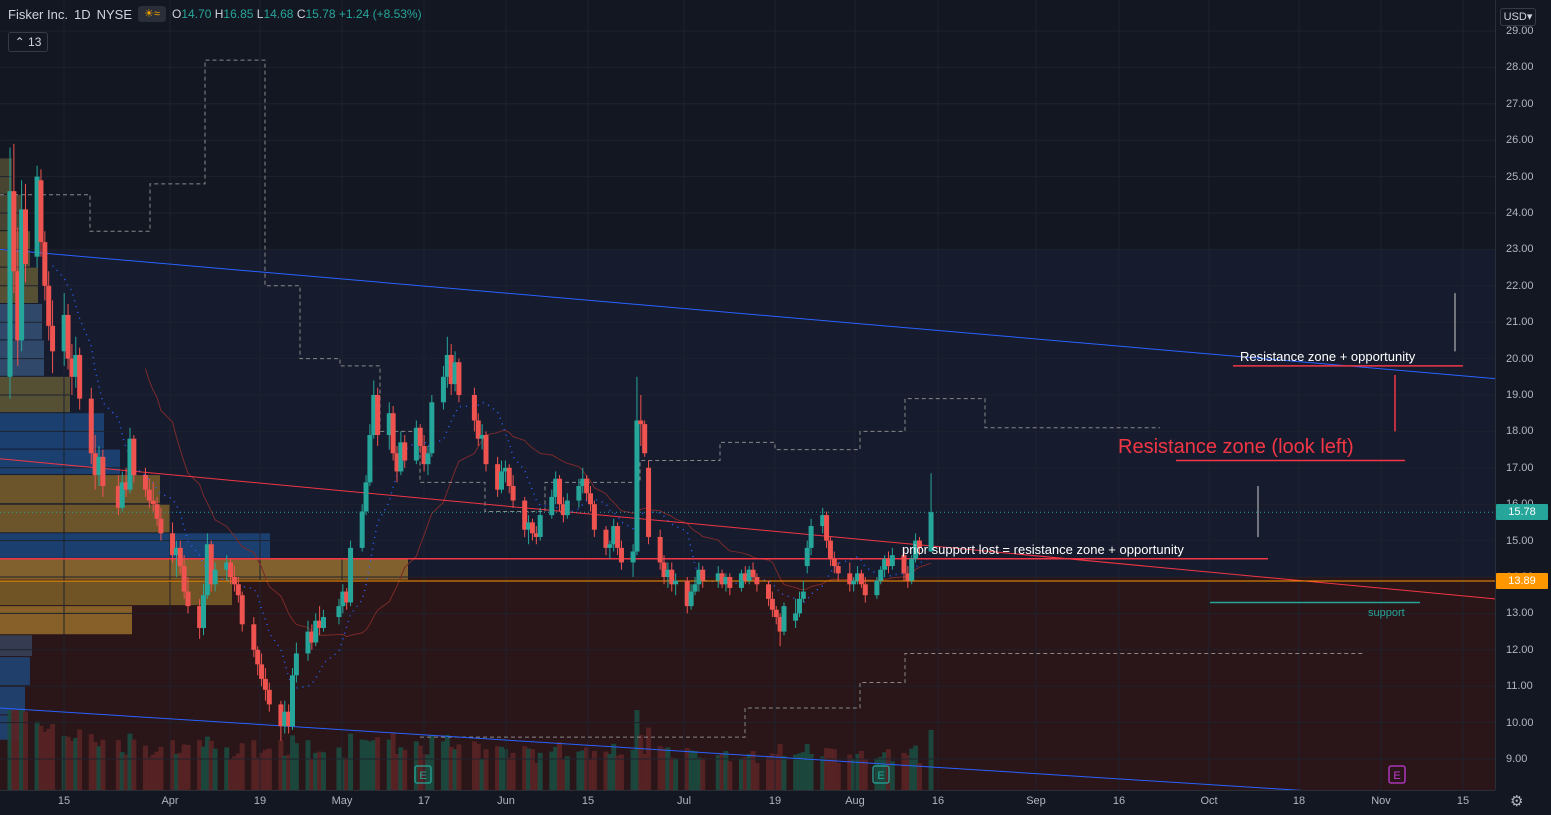 The image size is (1551, 815). Describe the element at coordinates (1381, 801) in the screenshot. I see `time-tick: Nov` at that location.